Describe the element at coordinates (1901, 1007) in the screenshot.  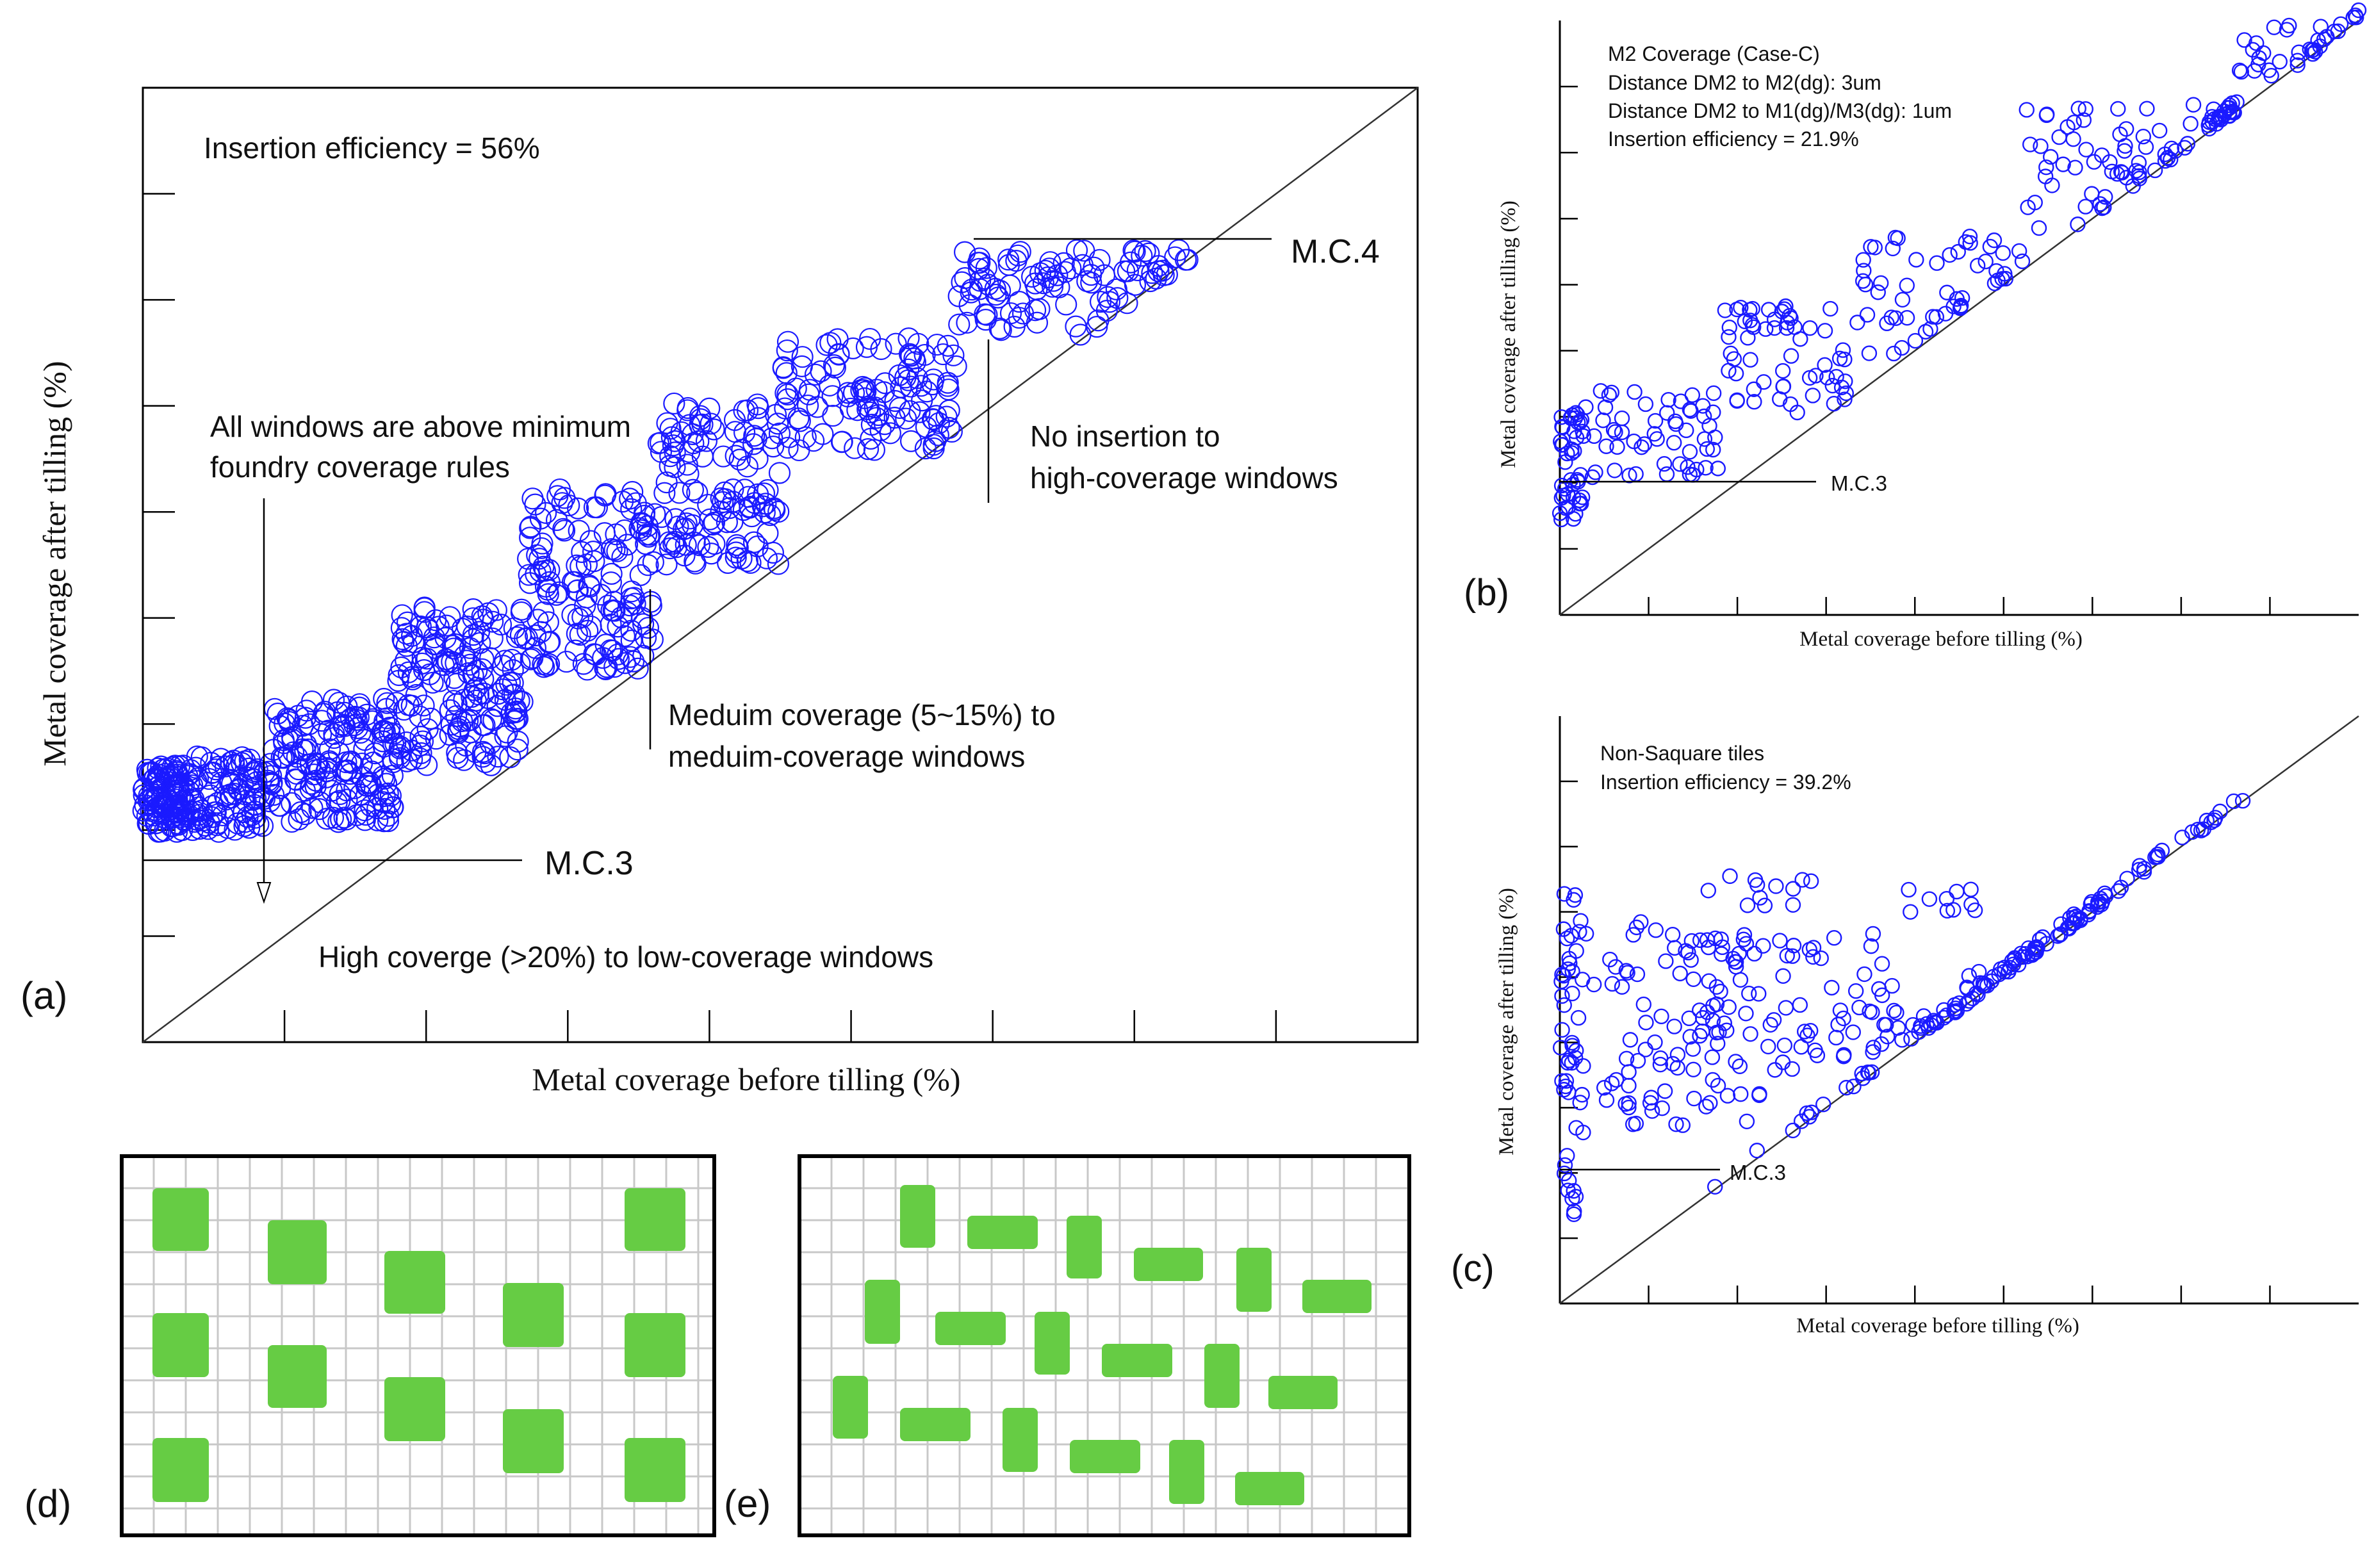
I see `panel-c-points` at that location.